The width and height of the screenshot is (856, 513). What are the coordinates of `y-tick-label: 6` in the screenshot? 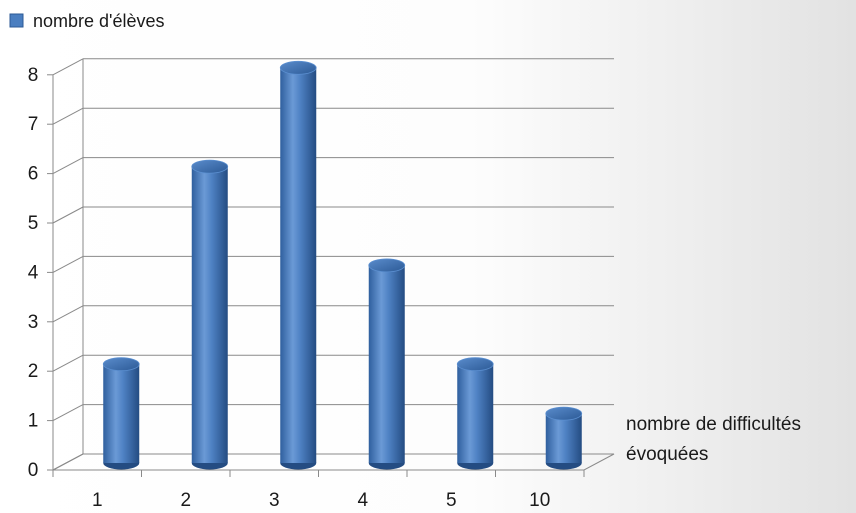 It's located at (33, 174).